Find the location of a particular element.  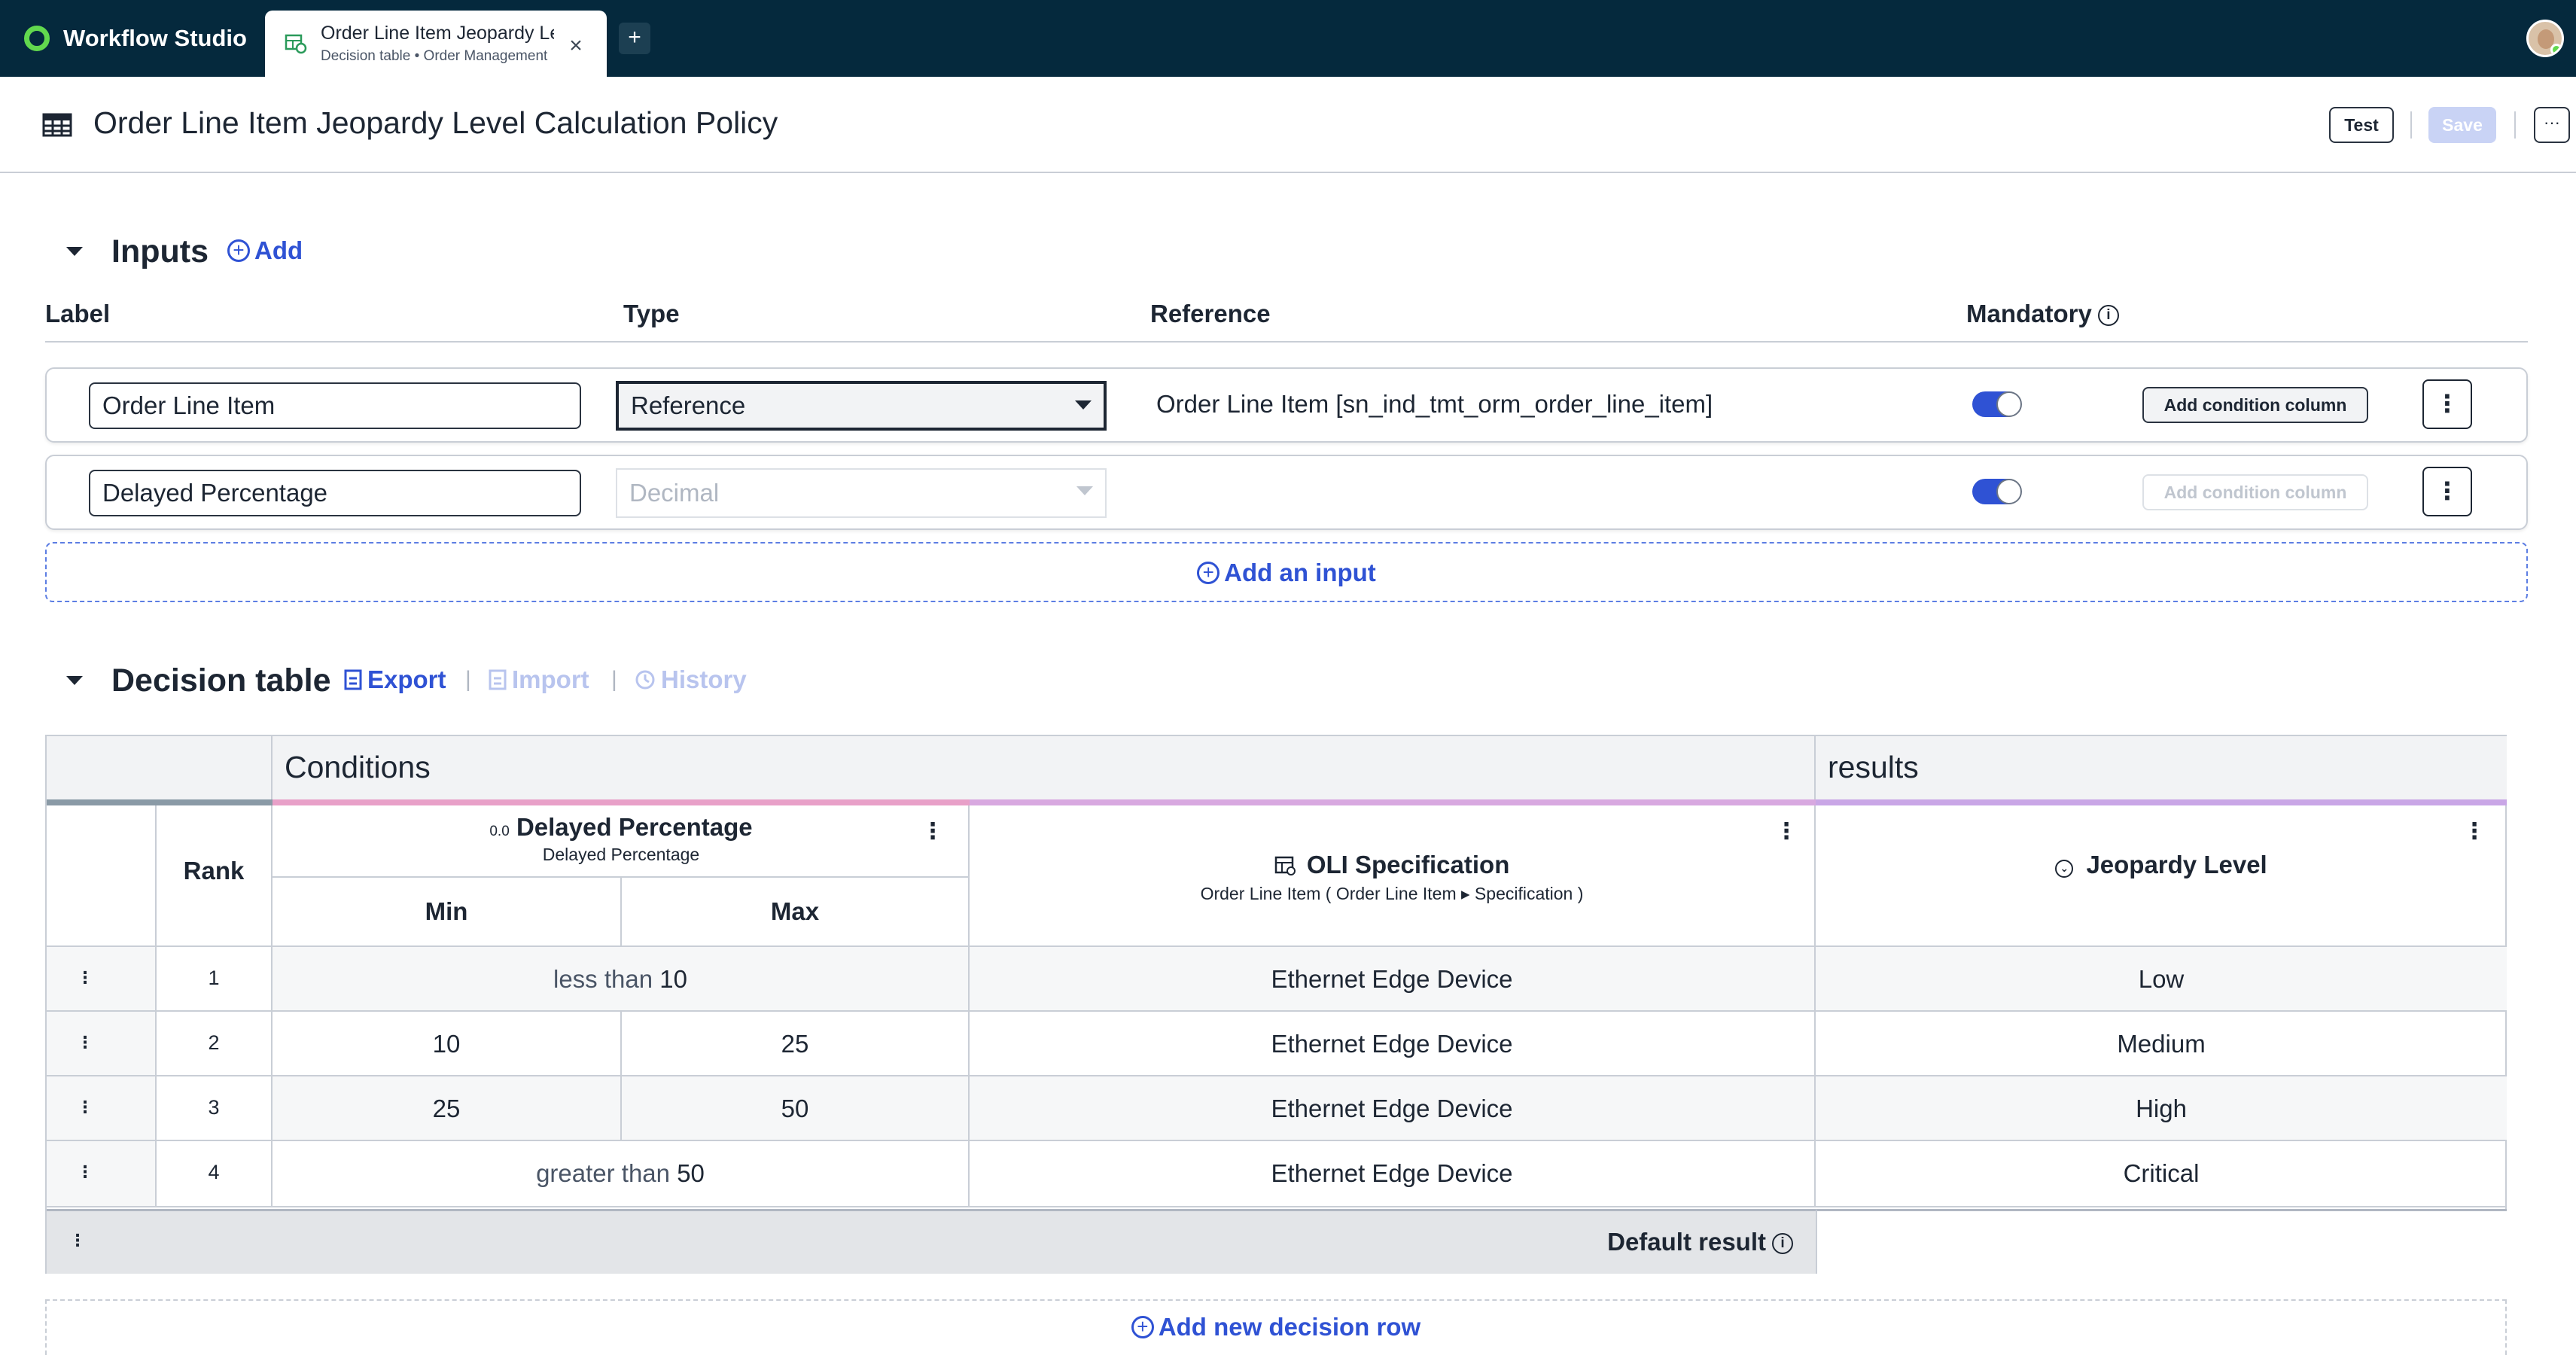

result-cell: Critical is located at coordinates (2161, 1174).